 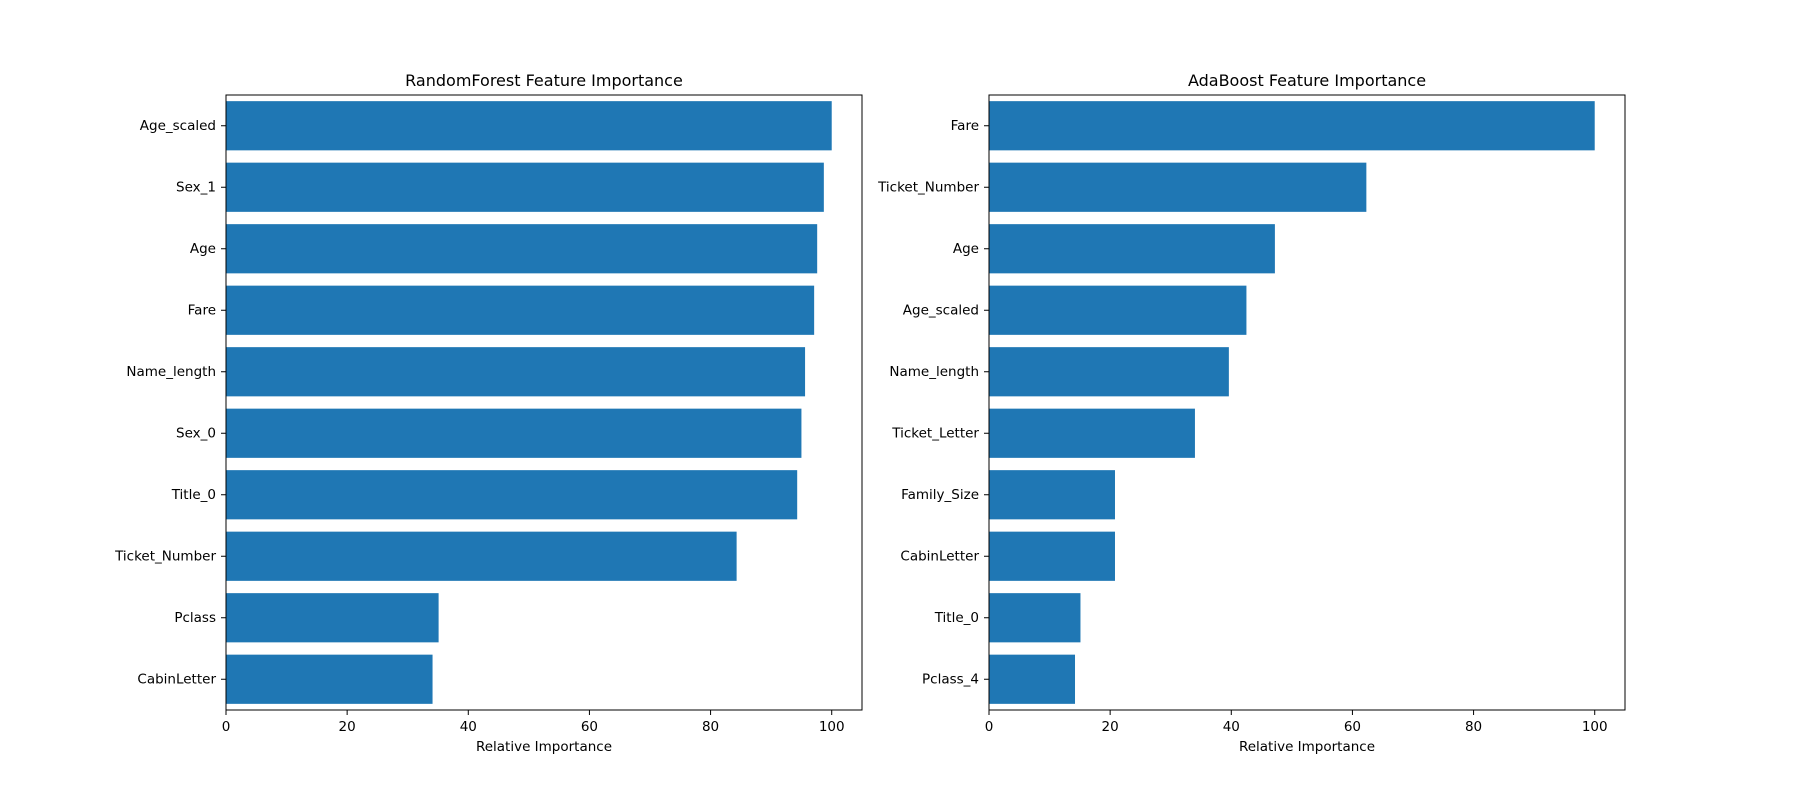 I want to click on y-tick-label: Ticket_Letter, so click(x=935, y=433).